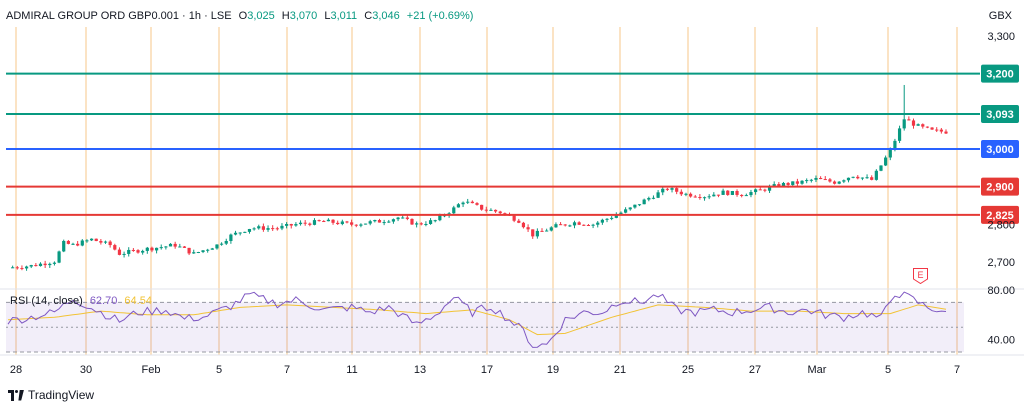 Image resolution: width=1024 pixels, height=408 pixels. Describe the element at coordinates (61, 395) in the screenshot. I see `brand-name: TradingView` at that location.